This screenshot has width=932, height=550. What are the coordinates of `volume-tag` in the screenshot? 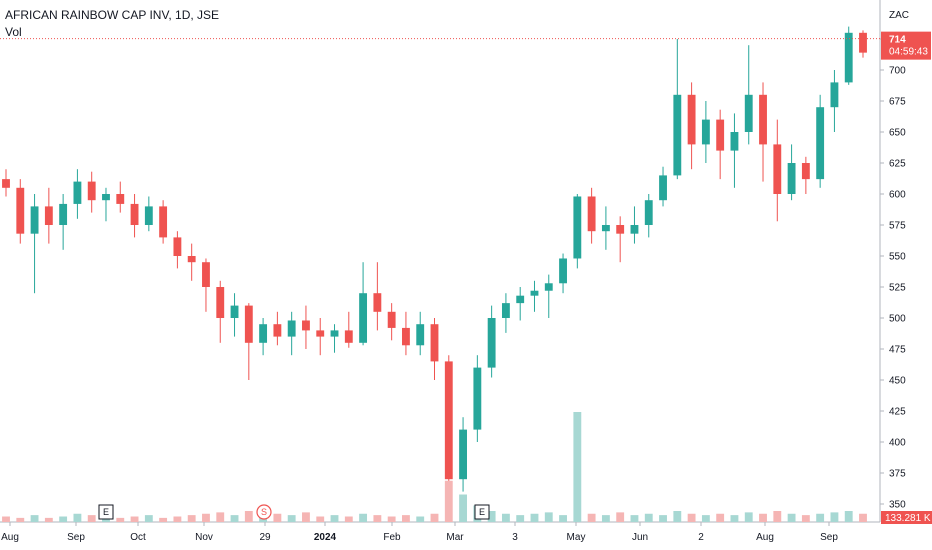 It's located at (906, 517).